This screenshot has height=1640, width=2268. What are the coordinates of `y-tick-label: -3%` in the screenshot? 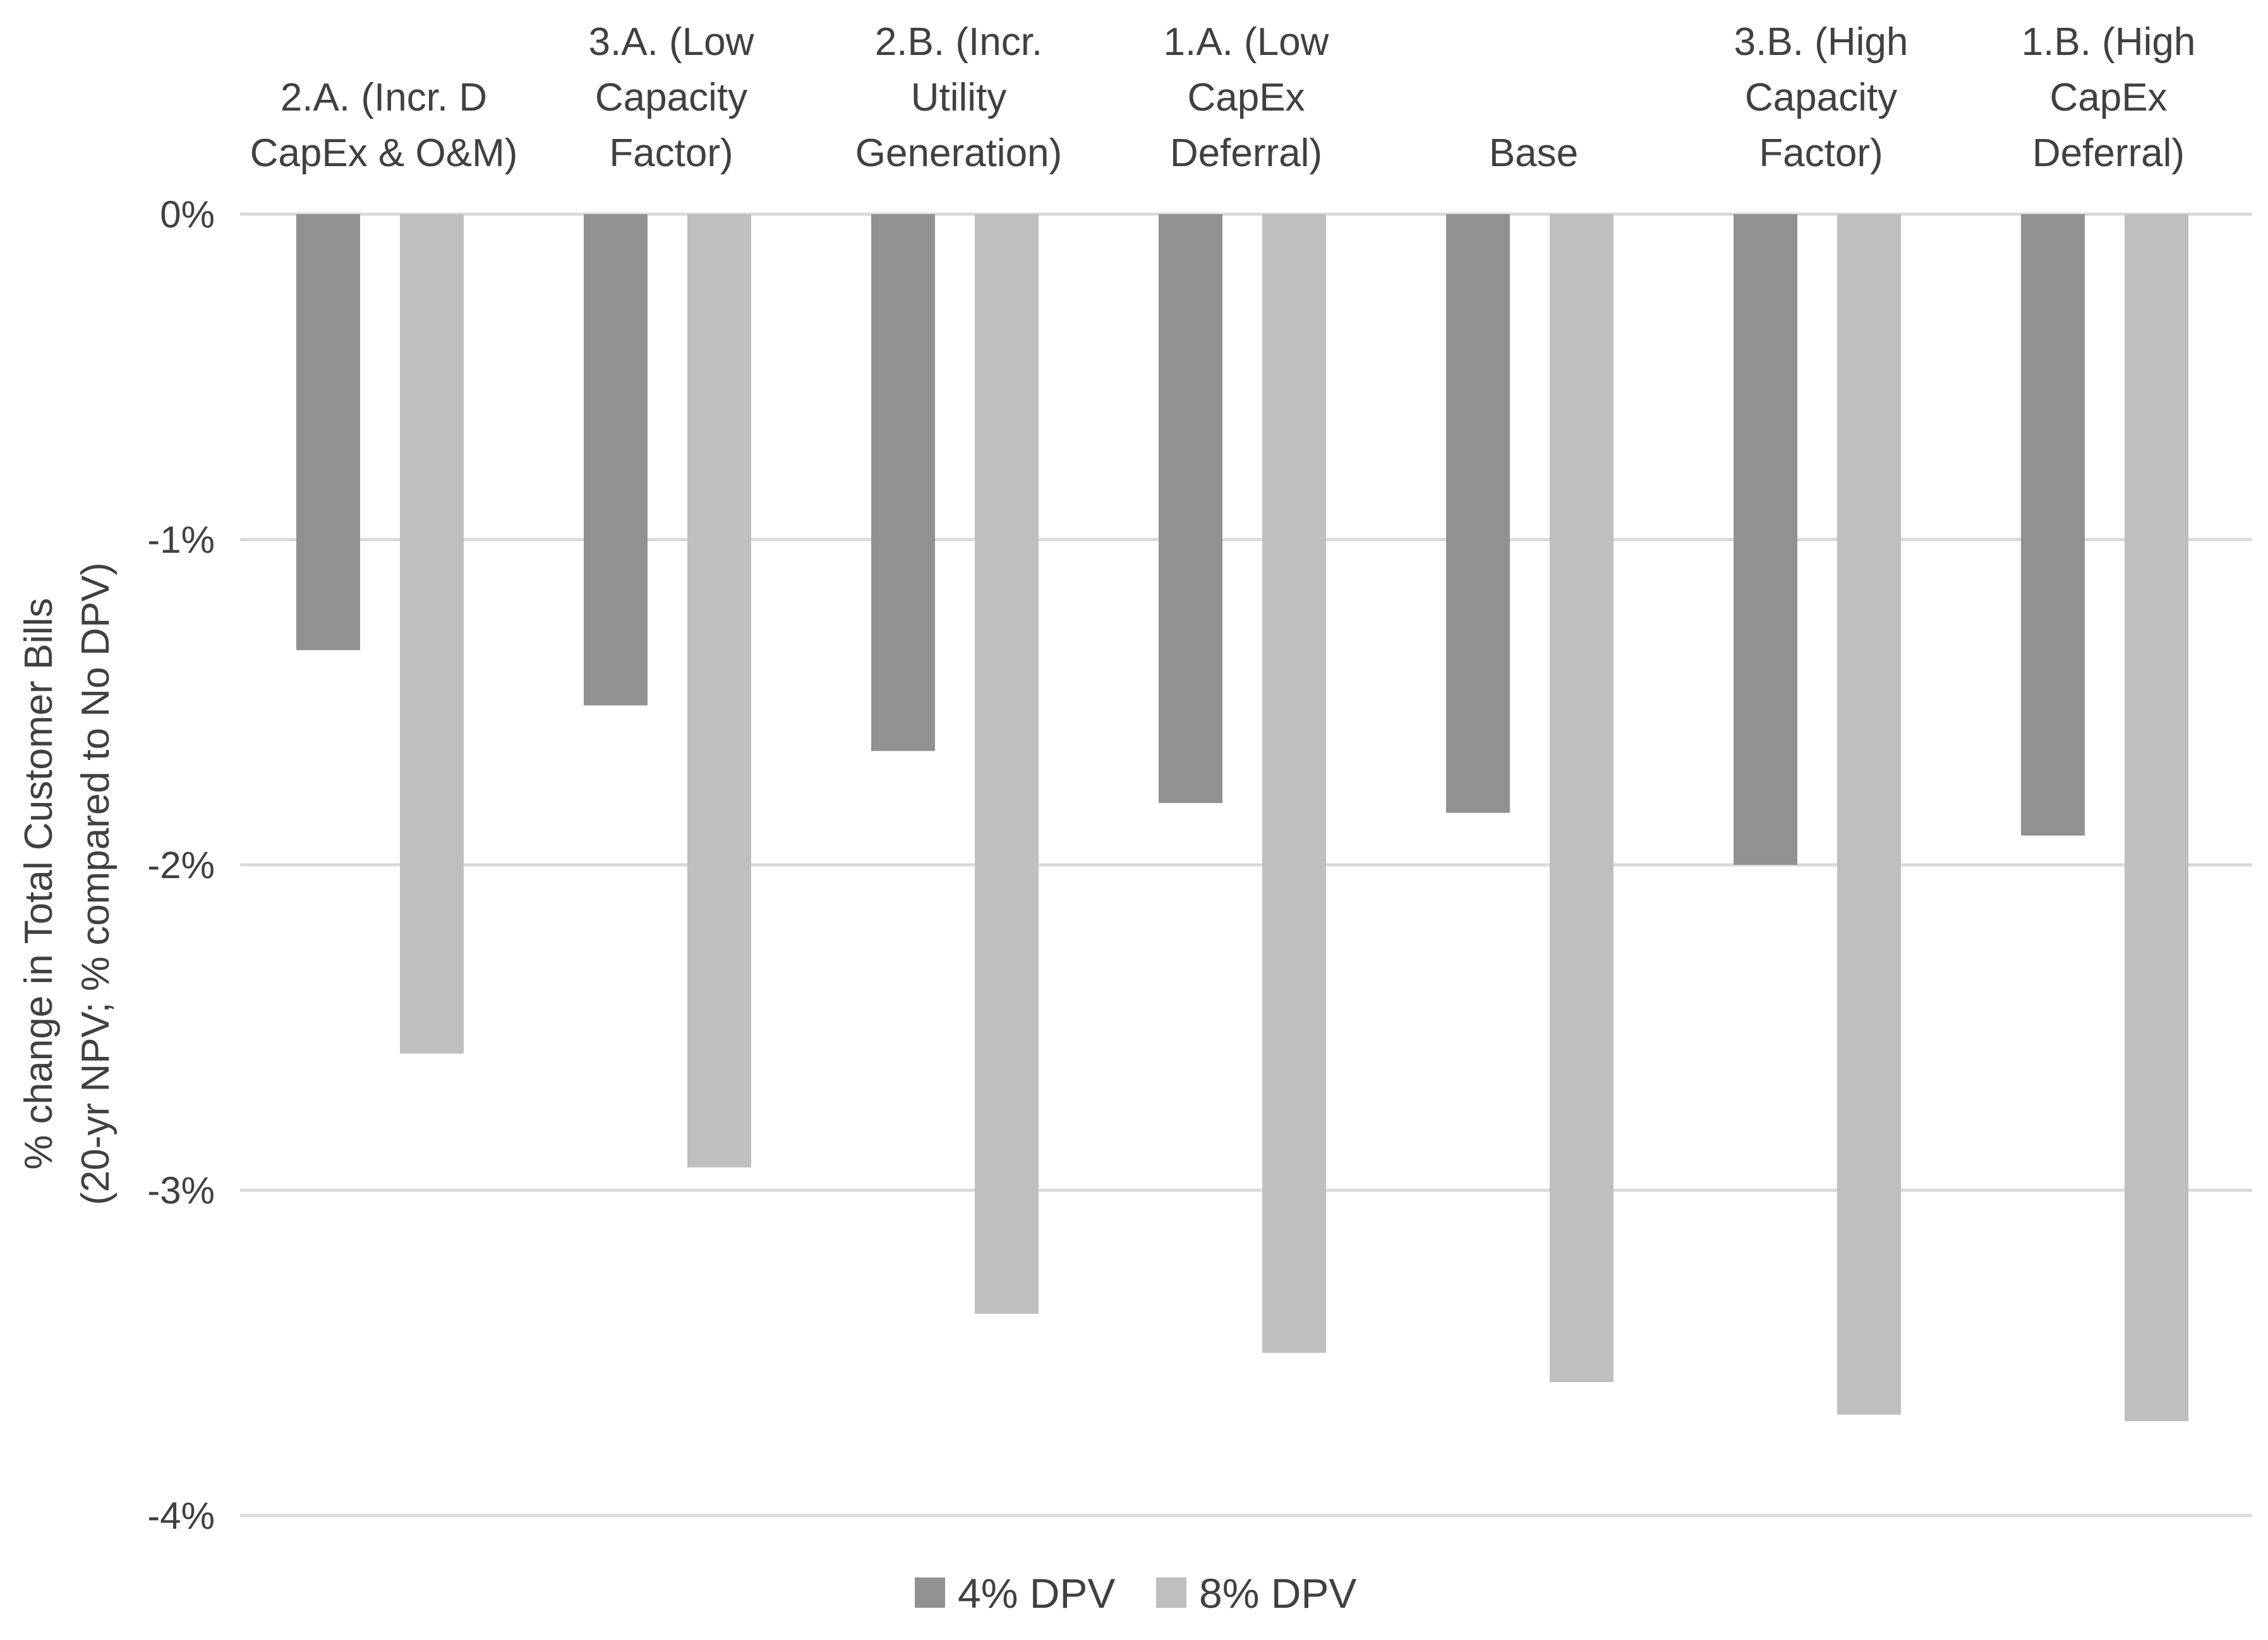 It's located at (181, 1190).